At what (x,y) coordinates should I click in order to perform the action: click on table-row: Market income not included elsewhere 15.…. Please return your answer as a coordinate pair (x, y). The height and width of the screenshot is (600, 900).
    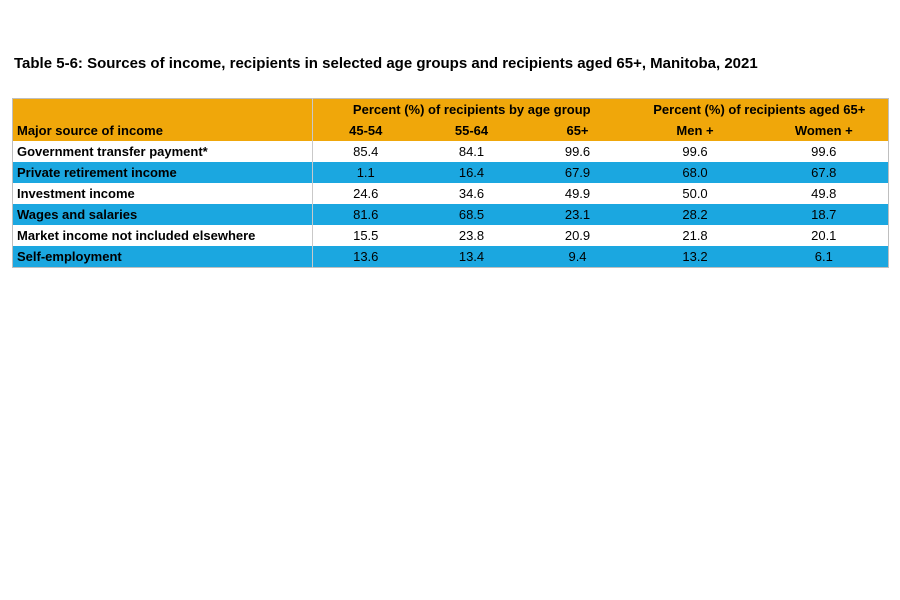
    Looking at the image, I should click on (450, 235).